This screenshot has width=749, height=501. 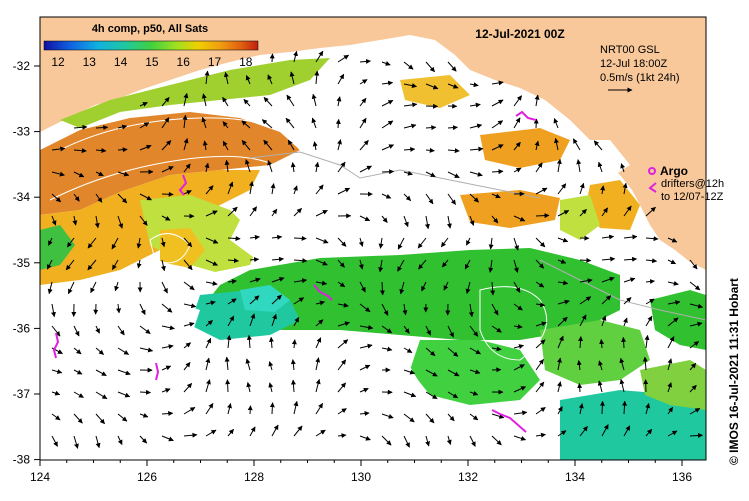 I want to click on latitude-axis: -32 -33 -34 -35 -36 -37 -38, so click(x=26, y=263).